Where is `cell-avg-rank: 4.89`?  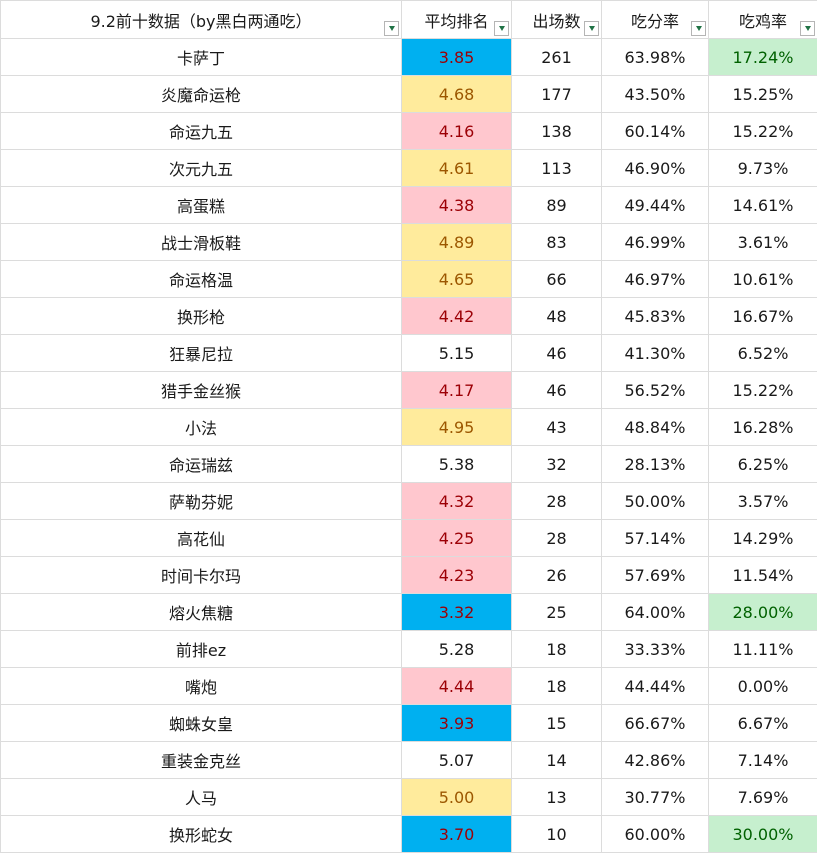 cell-avg-rank: 4.89 is located at coordinates (457, 242).